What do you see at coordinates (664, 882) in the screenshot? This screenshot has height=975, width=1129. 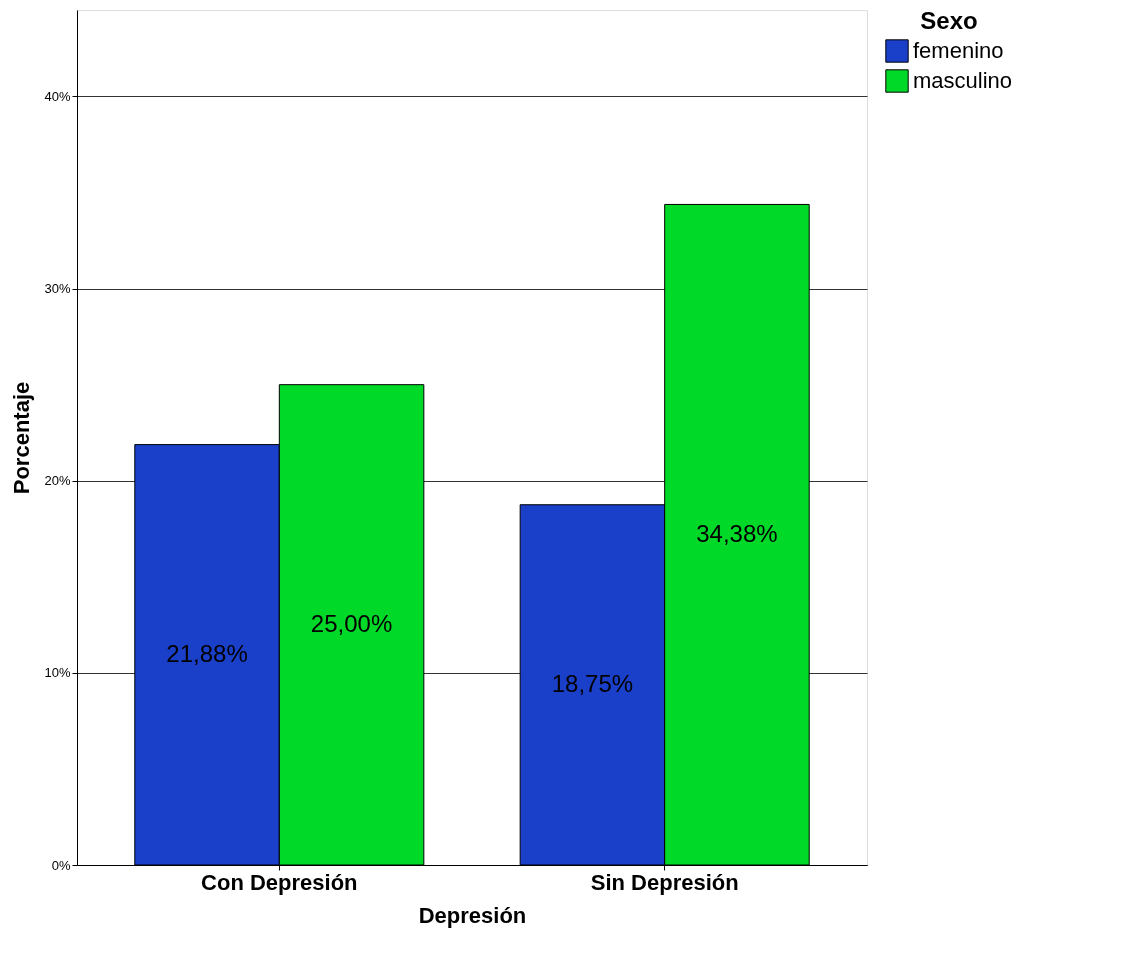 I see `x-tick-label: Sin Depresión` at bounding box center [664, 882].